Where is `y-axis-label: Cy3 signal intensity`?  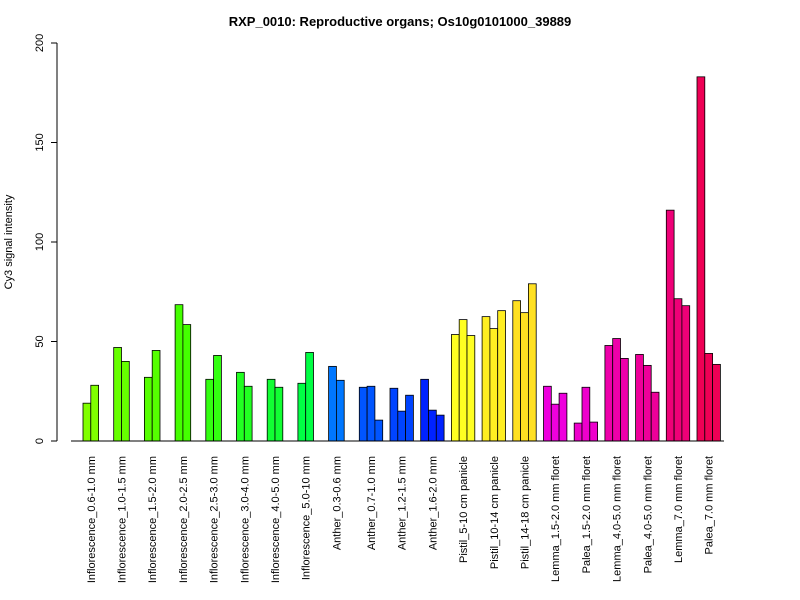
y-axis-label: Cy3 signal intensity is located at coordinates (9, 241).